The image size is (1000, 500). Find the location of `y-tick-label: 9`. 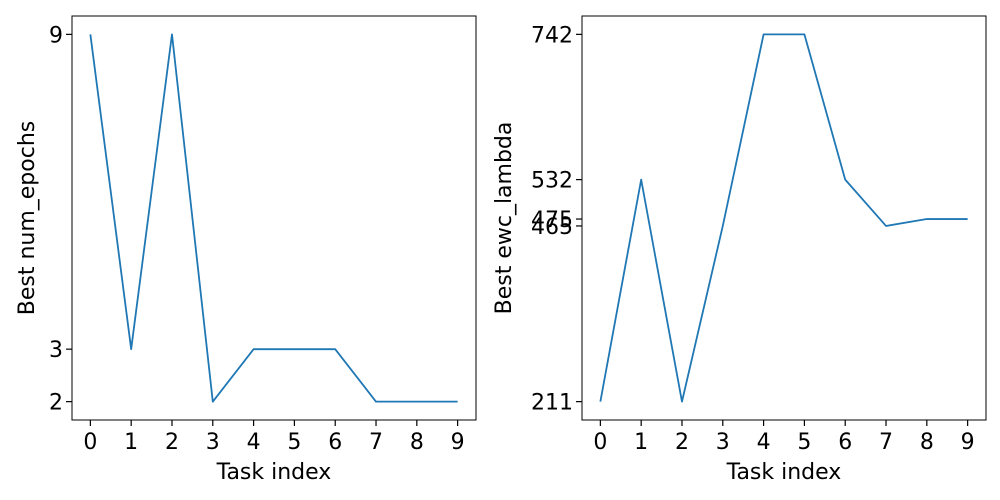

y-tick-label: 9 is located at coordinates (56, 35).